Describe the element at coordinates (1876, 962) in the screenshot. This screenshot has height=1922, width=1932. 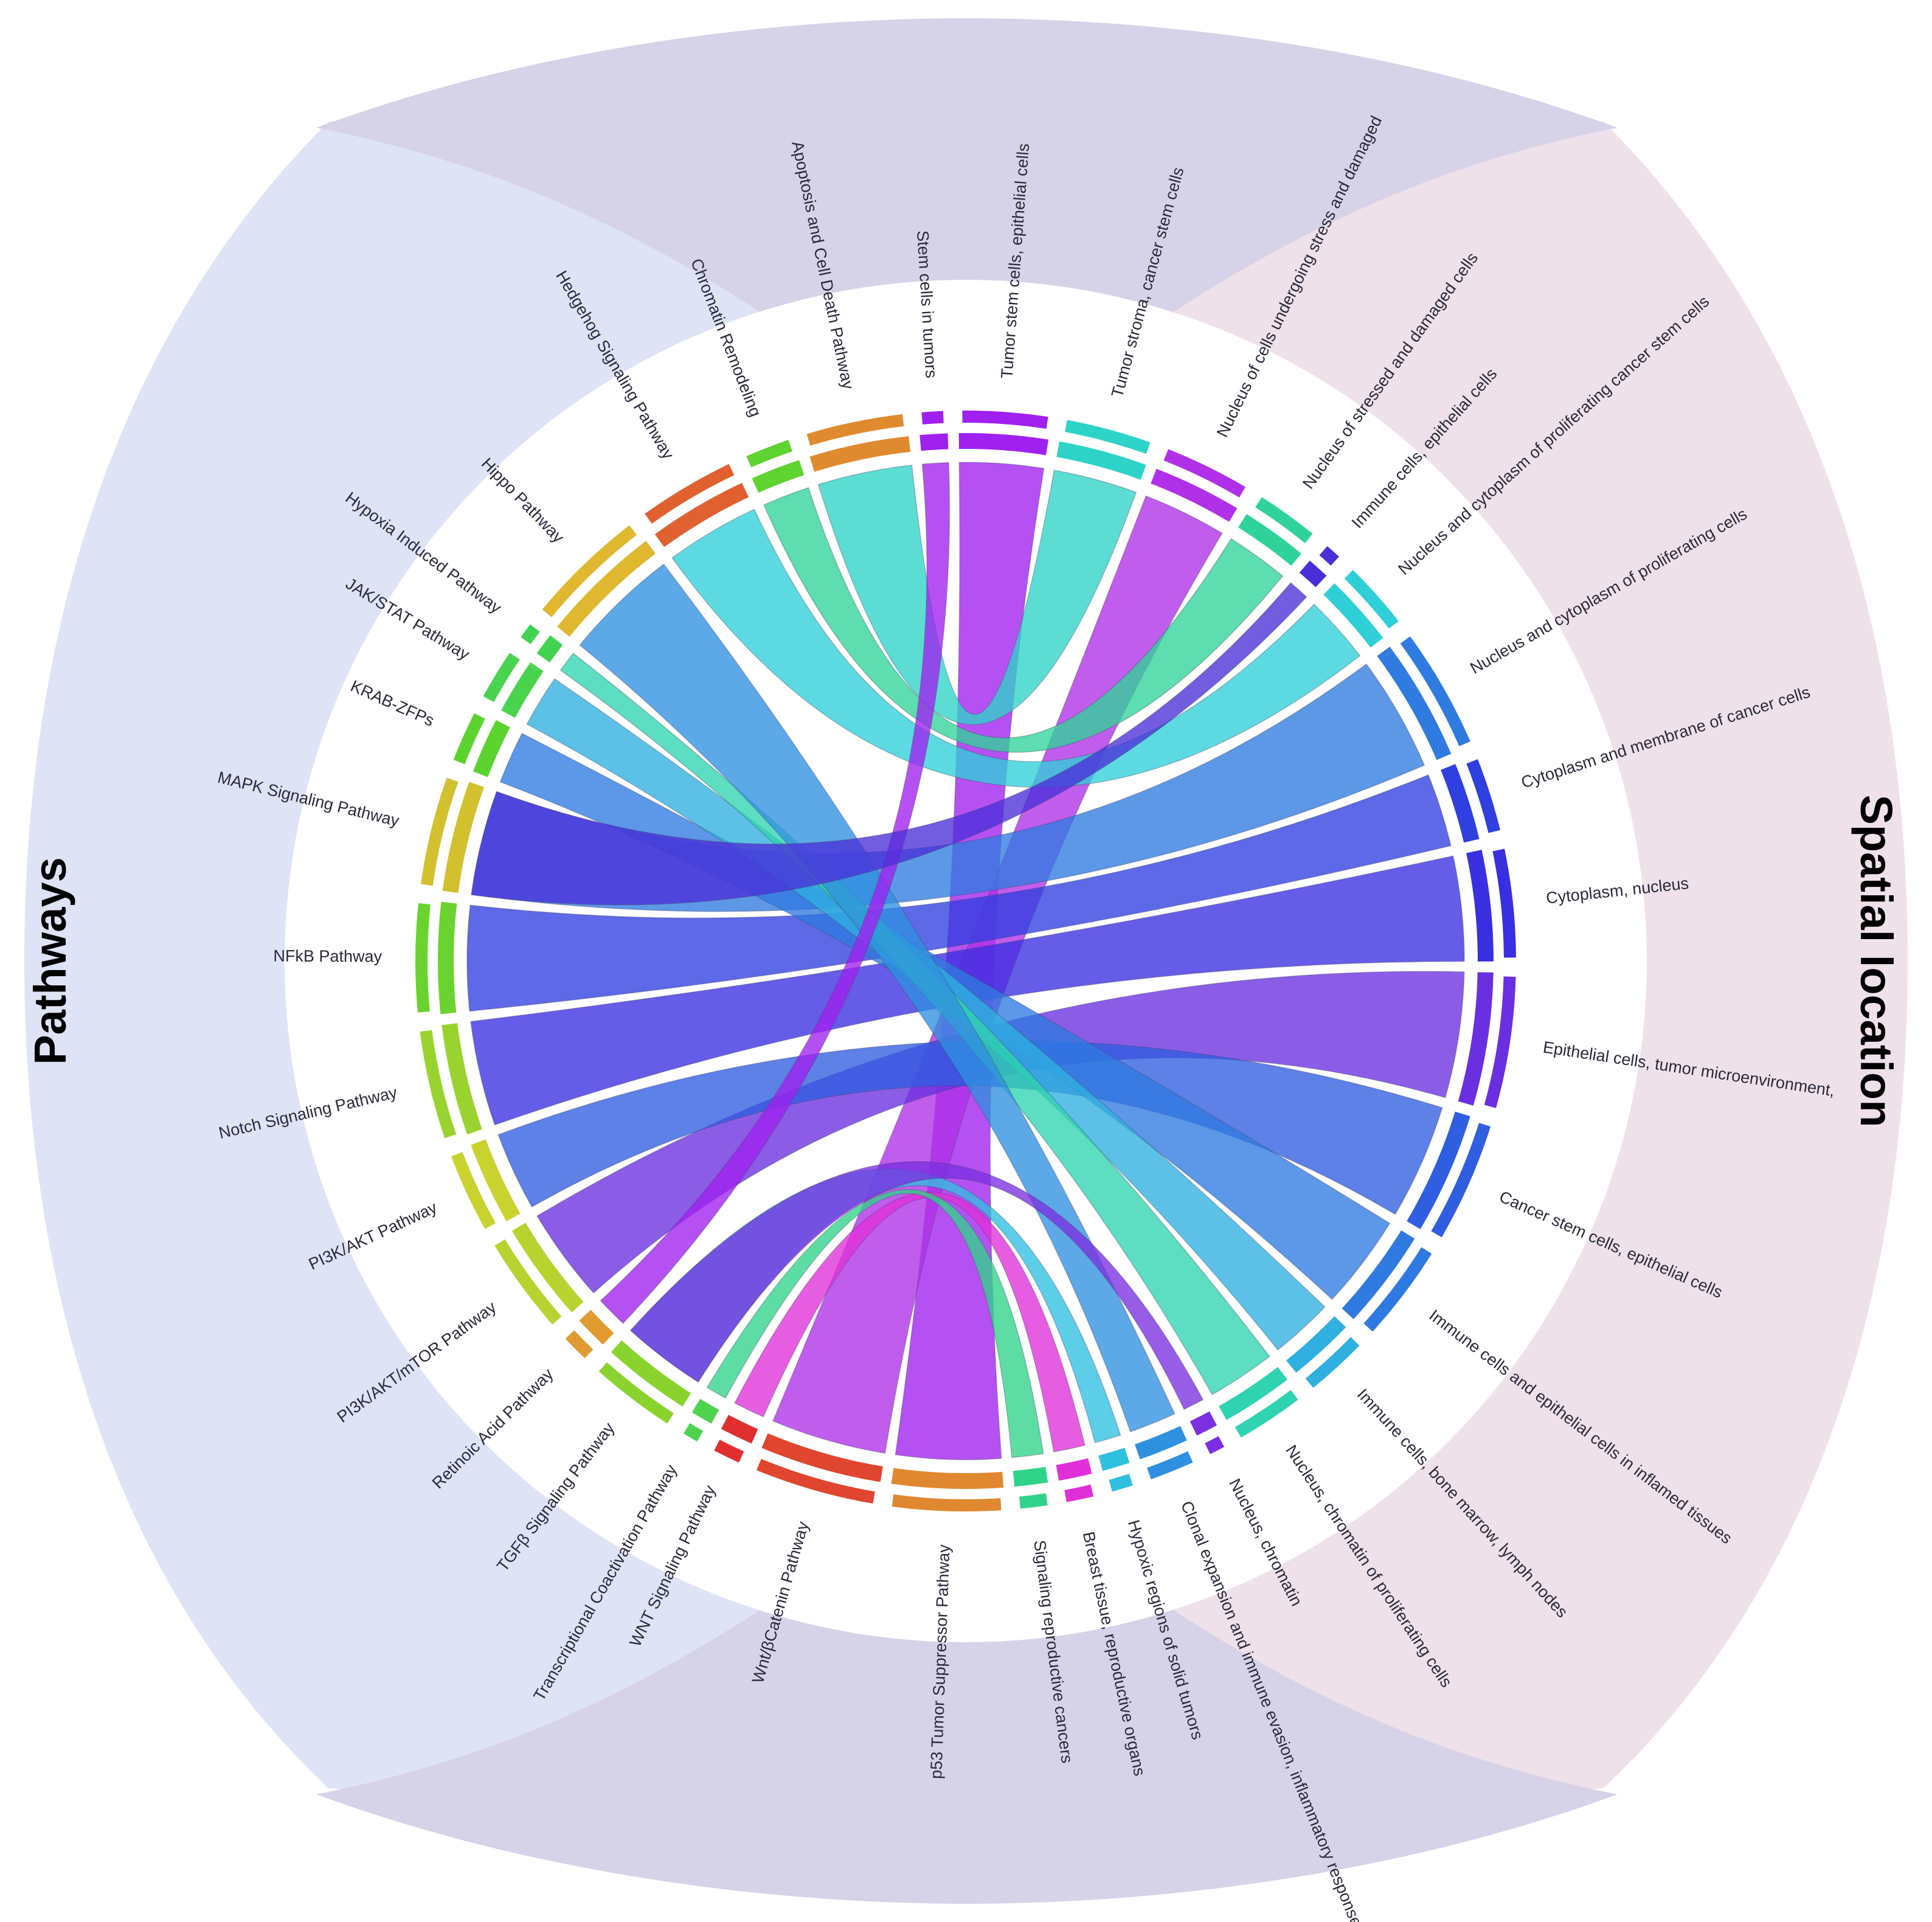
I see `spatial-location-title: Spatial location` at that location.